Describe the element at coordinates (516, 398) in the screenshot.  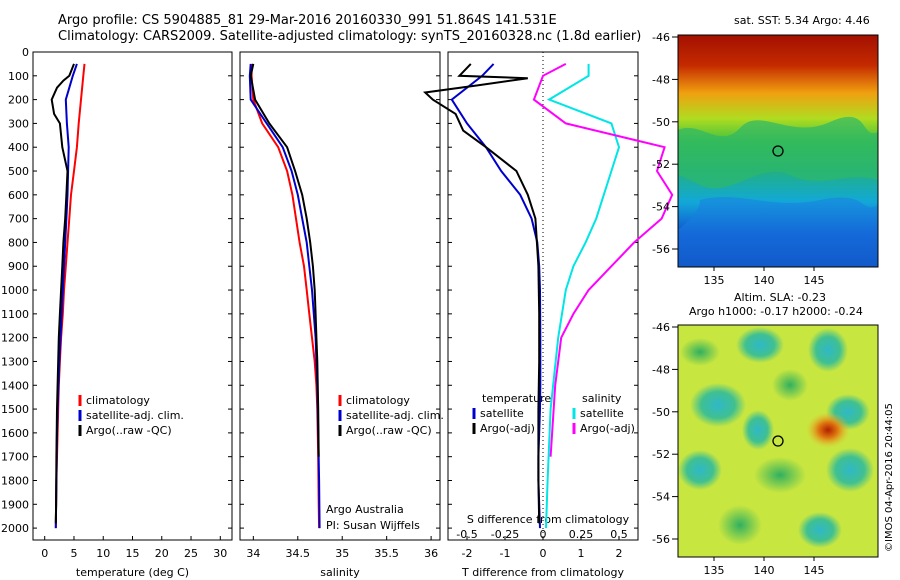
I see `legend-title-temperature: temperature` at that location.